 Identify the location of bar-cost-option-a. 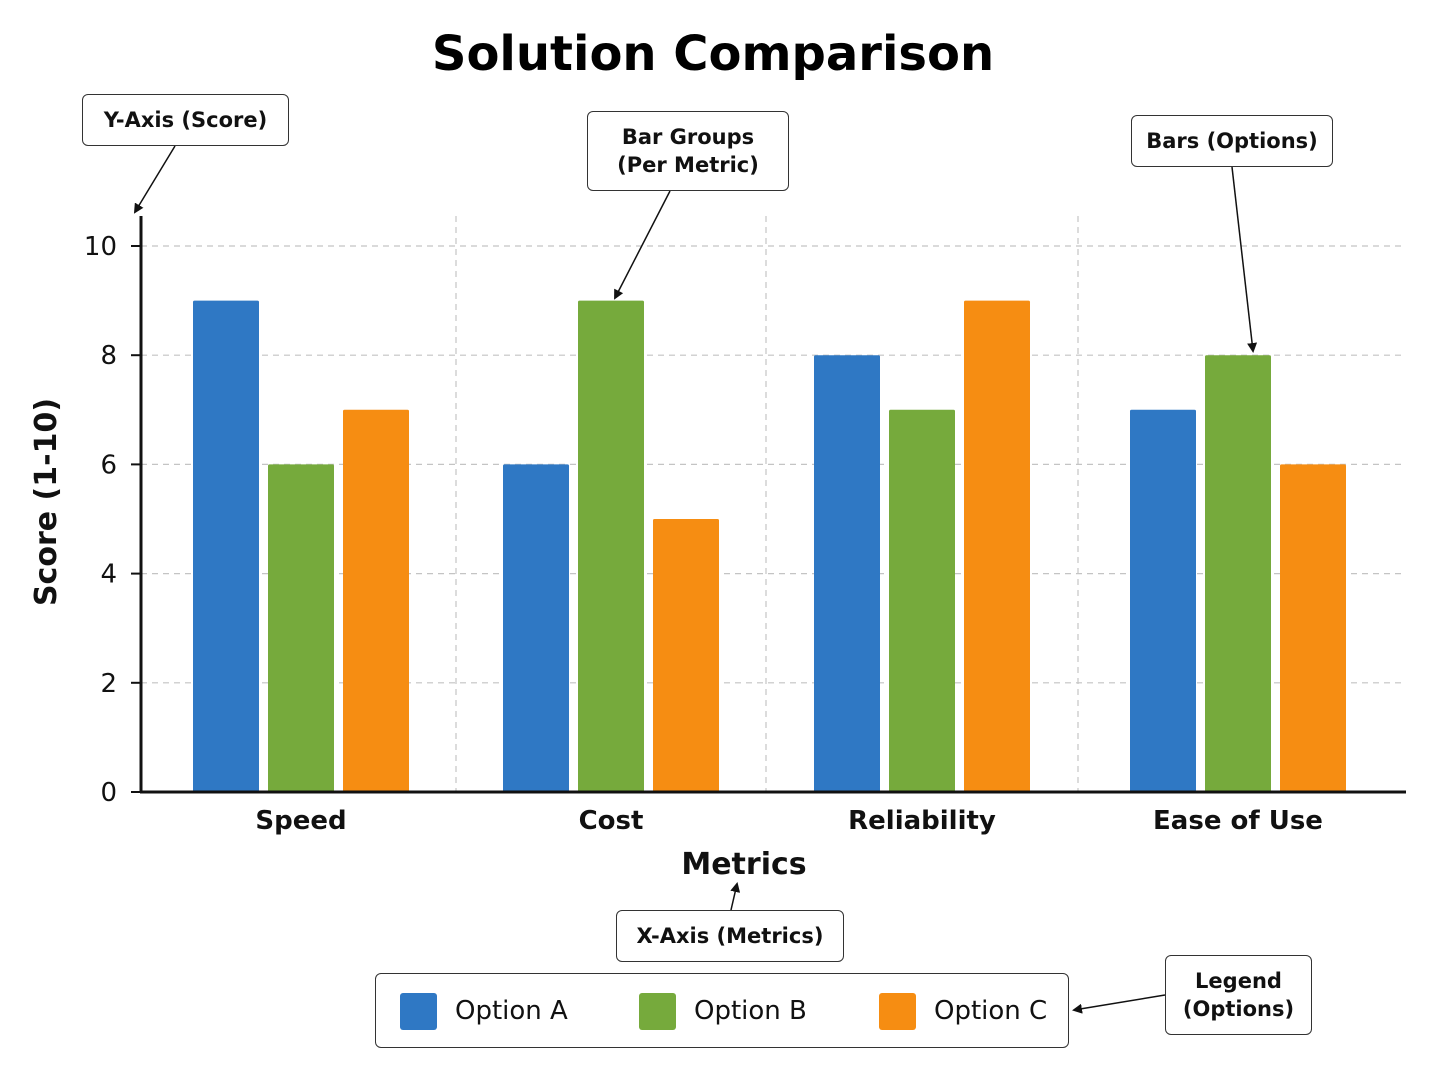
(536, 628).